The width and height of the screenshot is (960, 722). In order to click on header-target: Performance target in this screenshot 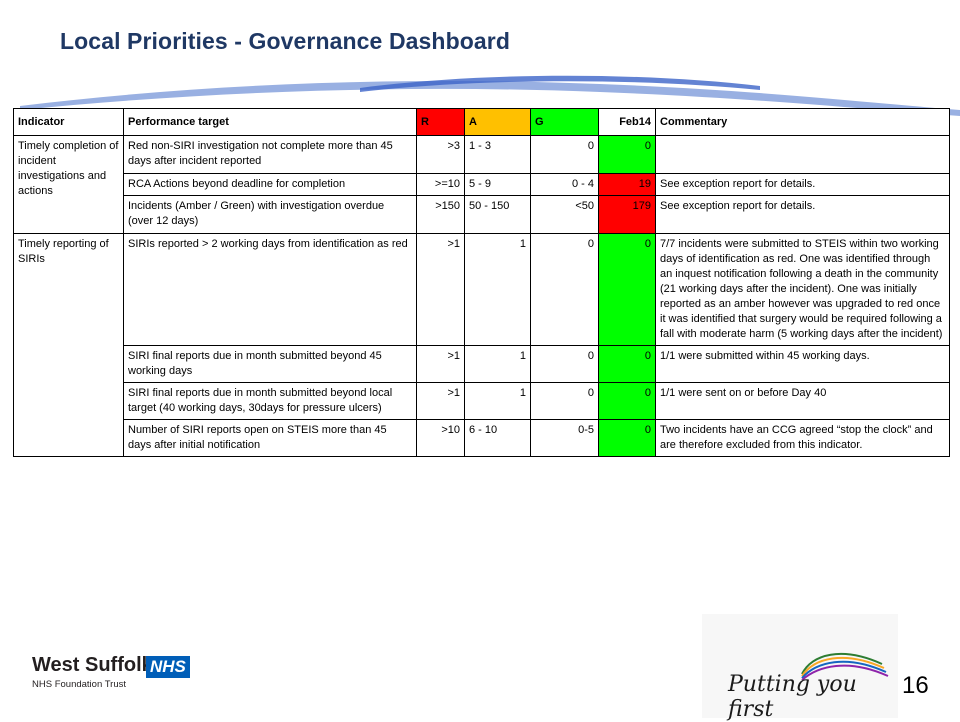, I will do `click(270, 122)`.